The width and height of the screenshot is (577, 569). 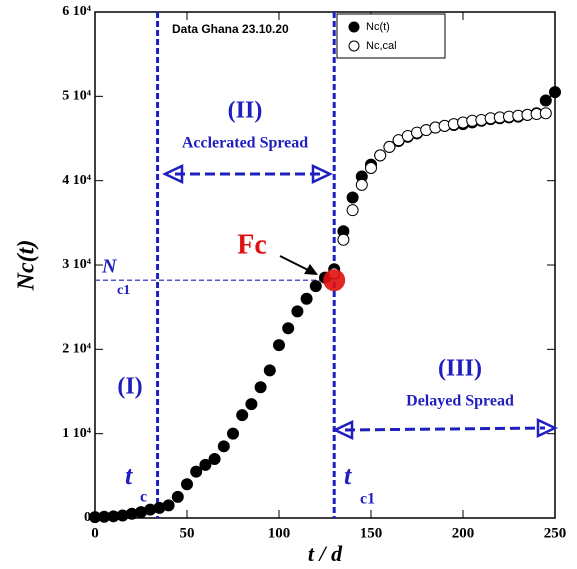 What do you see at coordinates (460, 401) in the screenshot?
I see `annotation: Delayed Spread` at bounding box center [460, 401].